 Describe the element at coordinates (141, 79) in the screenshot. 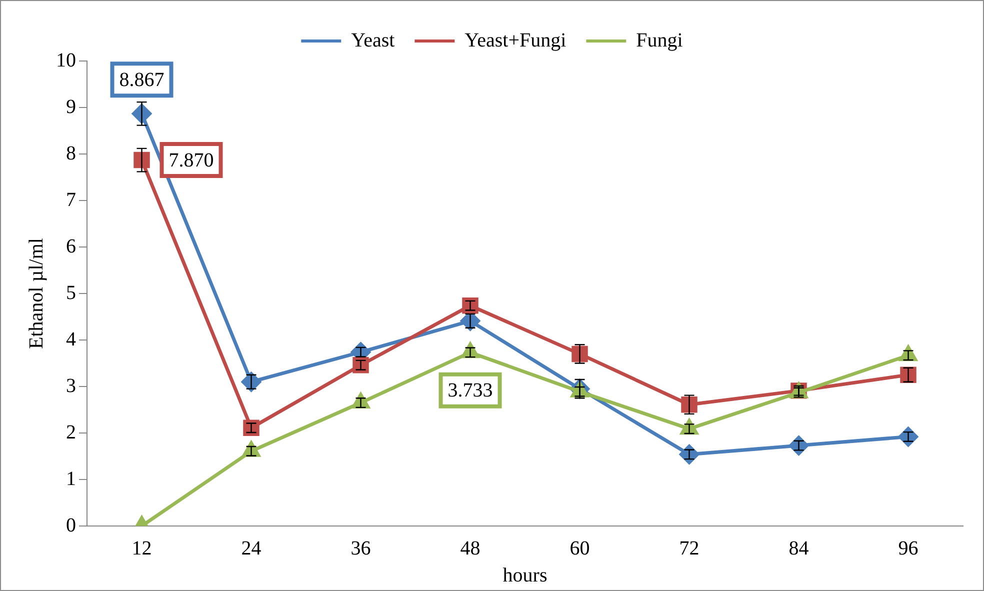

I see `data-label: 8.867` at that location.